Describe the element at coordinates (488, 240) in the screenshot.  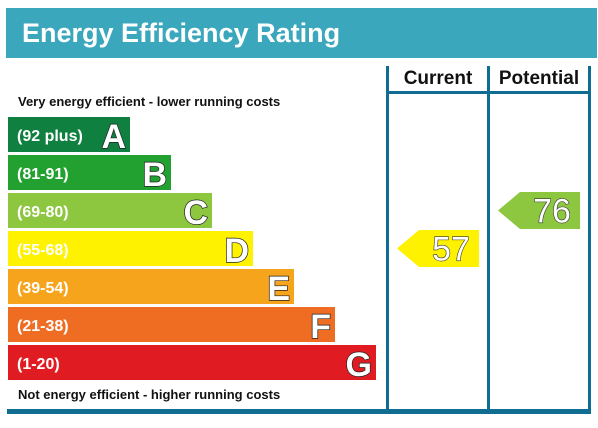
I see `frame-line-middle` at that location.